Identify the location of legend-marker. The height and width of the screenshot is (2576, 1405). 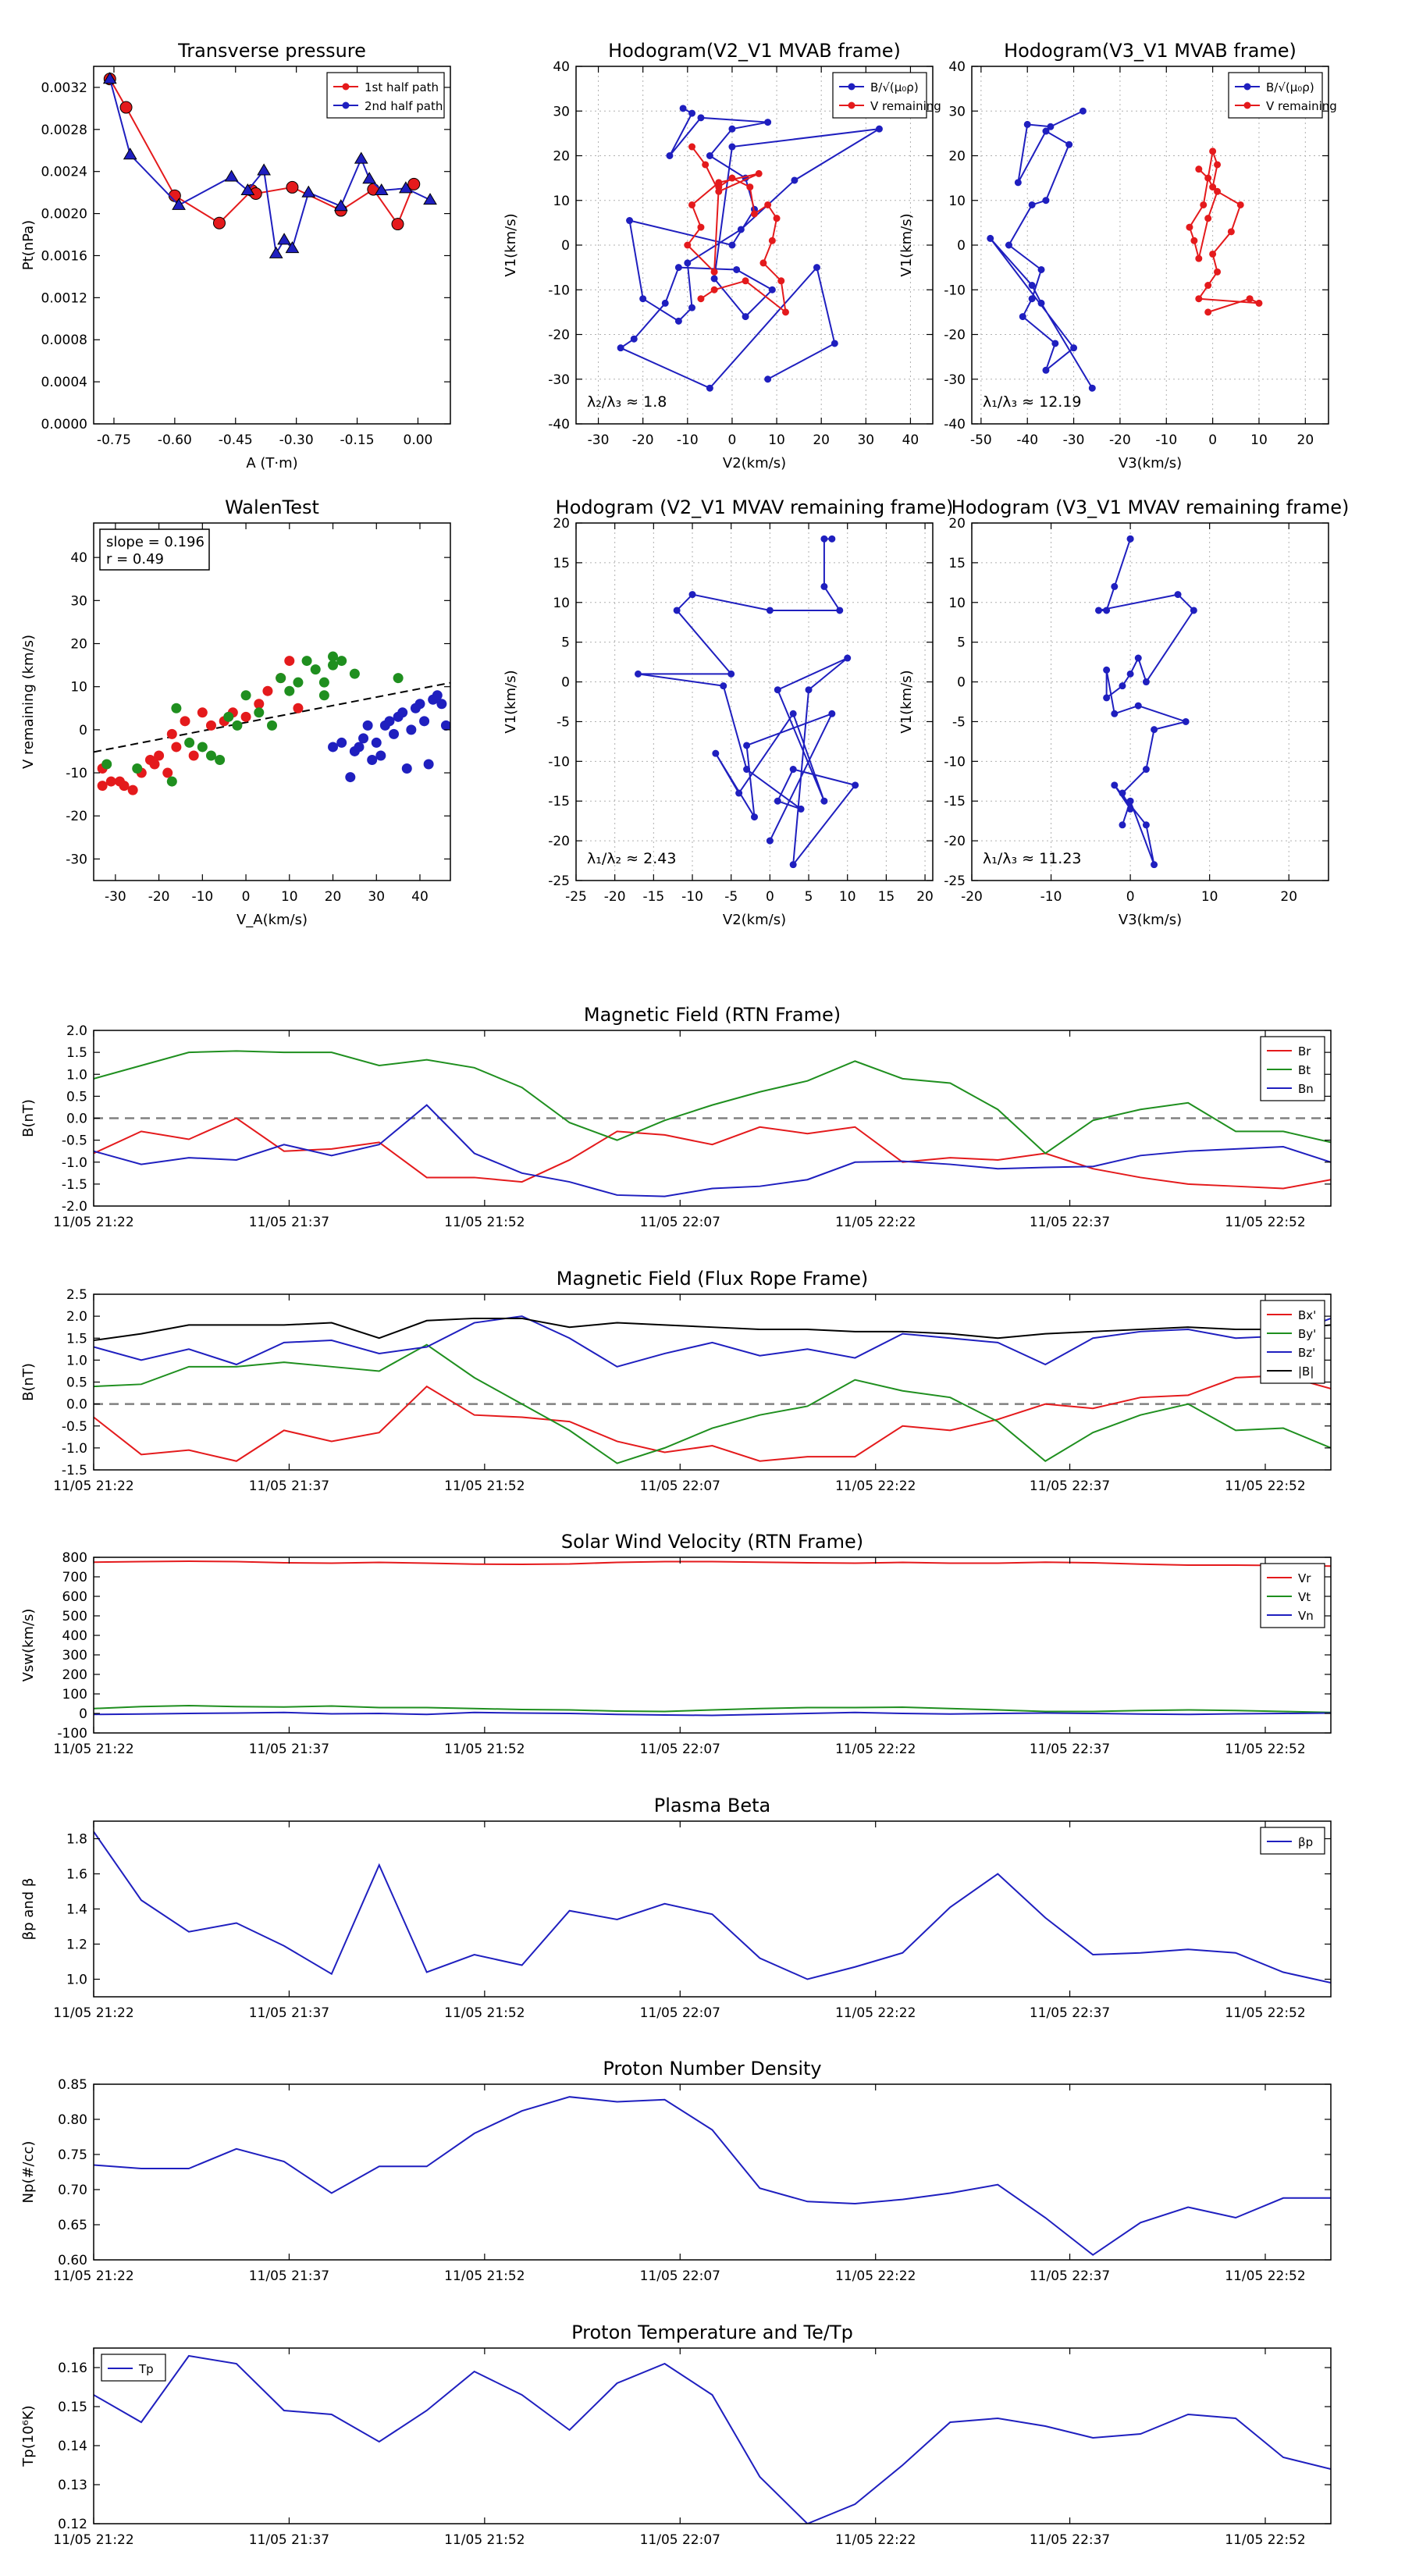
(346, 87).